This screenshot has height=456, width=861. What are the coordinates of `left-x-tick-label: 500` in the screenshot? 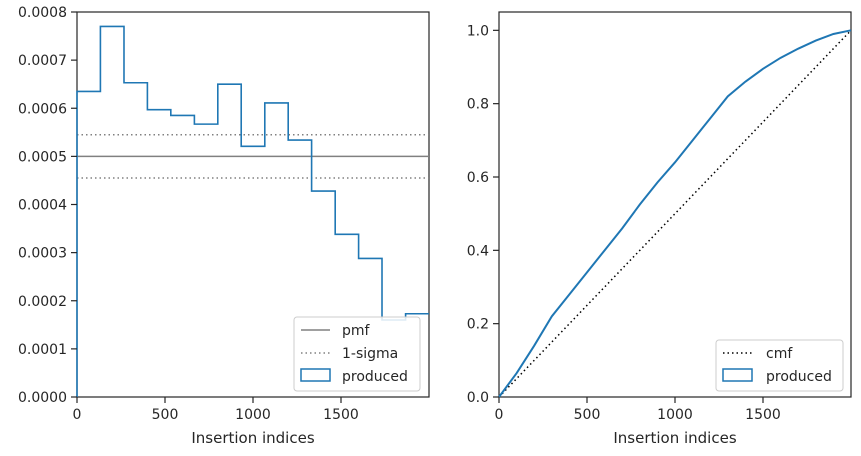 It's located at (165, 415).